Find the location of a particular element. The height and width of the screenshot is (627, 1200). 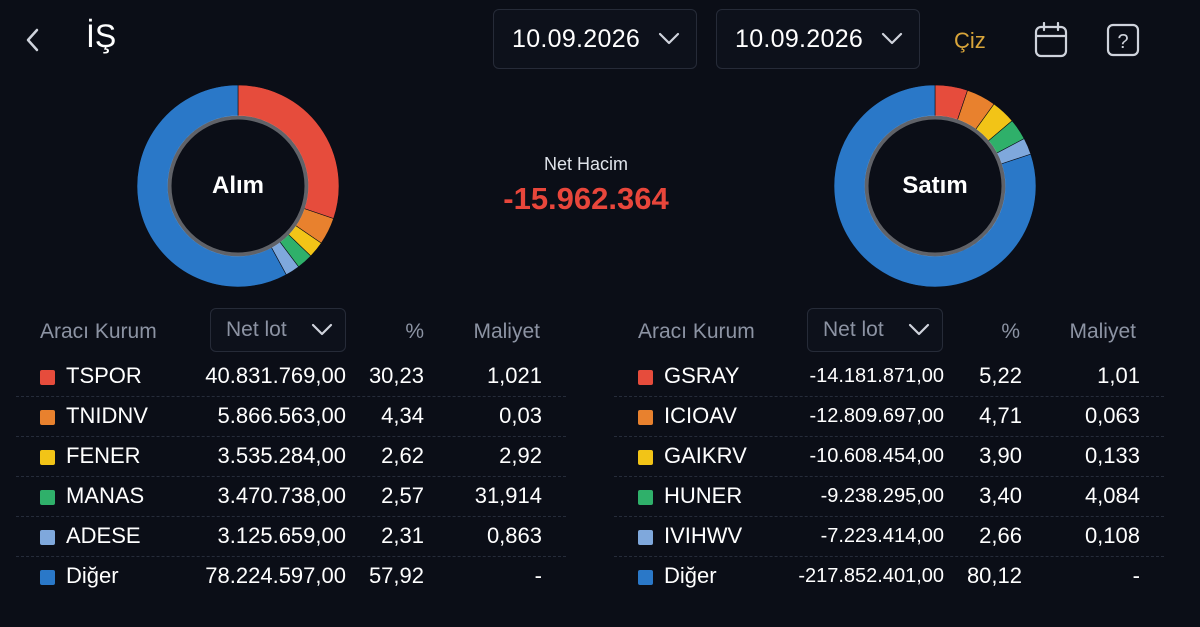

net-lot-value: -9.238.295,00 is located at coordinates (882, 496).